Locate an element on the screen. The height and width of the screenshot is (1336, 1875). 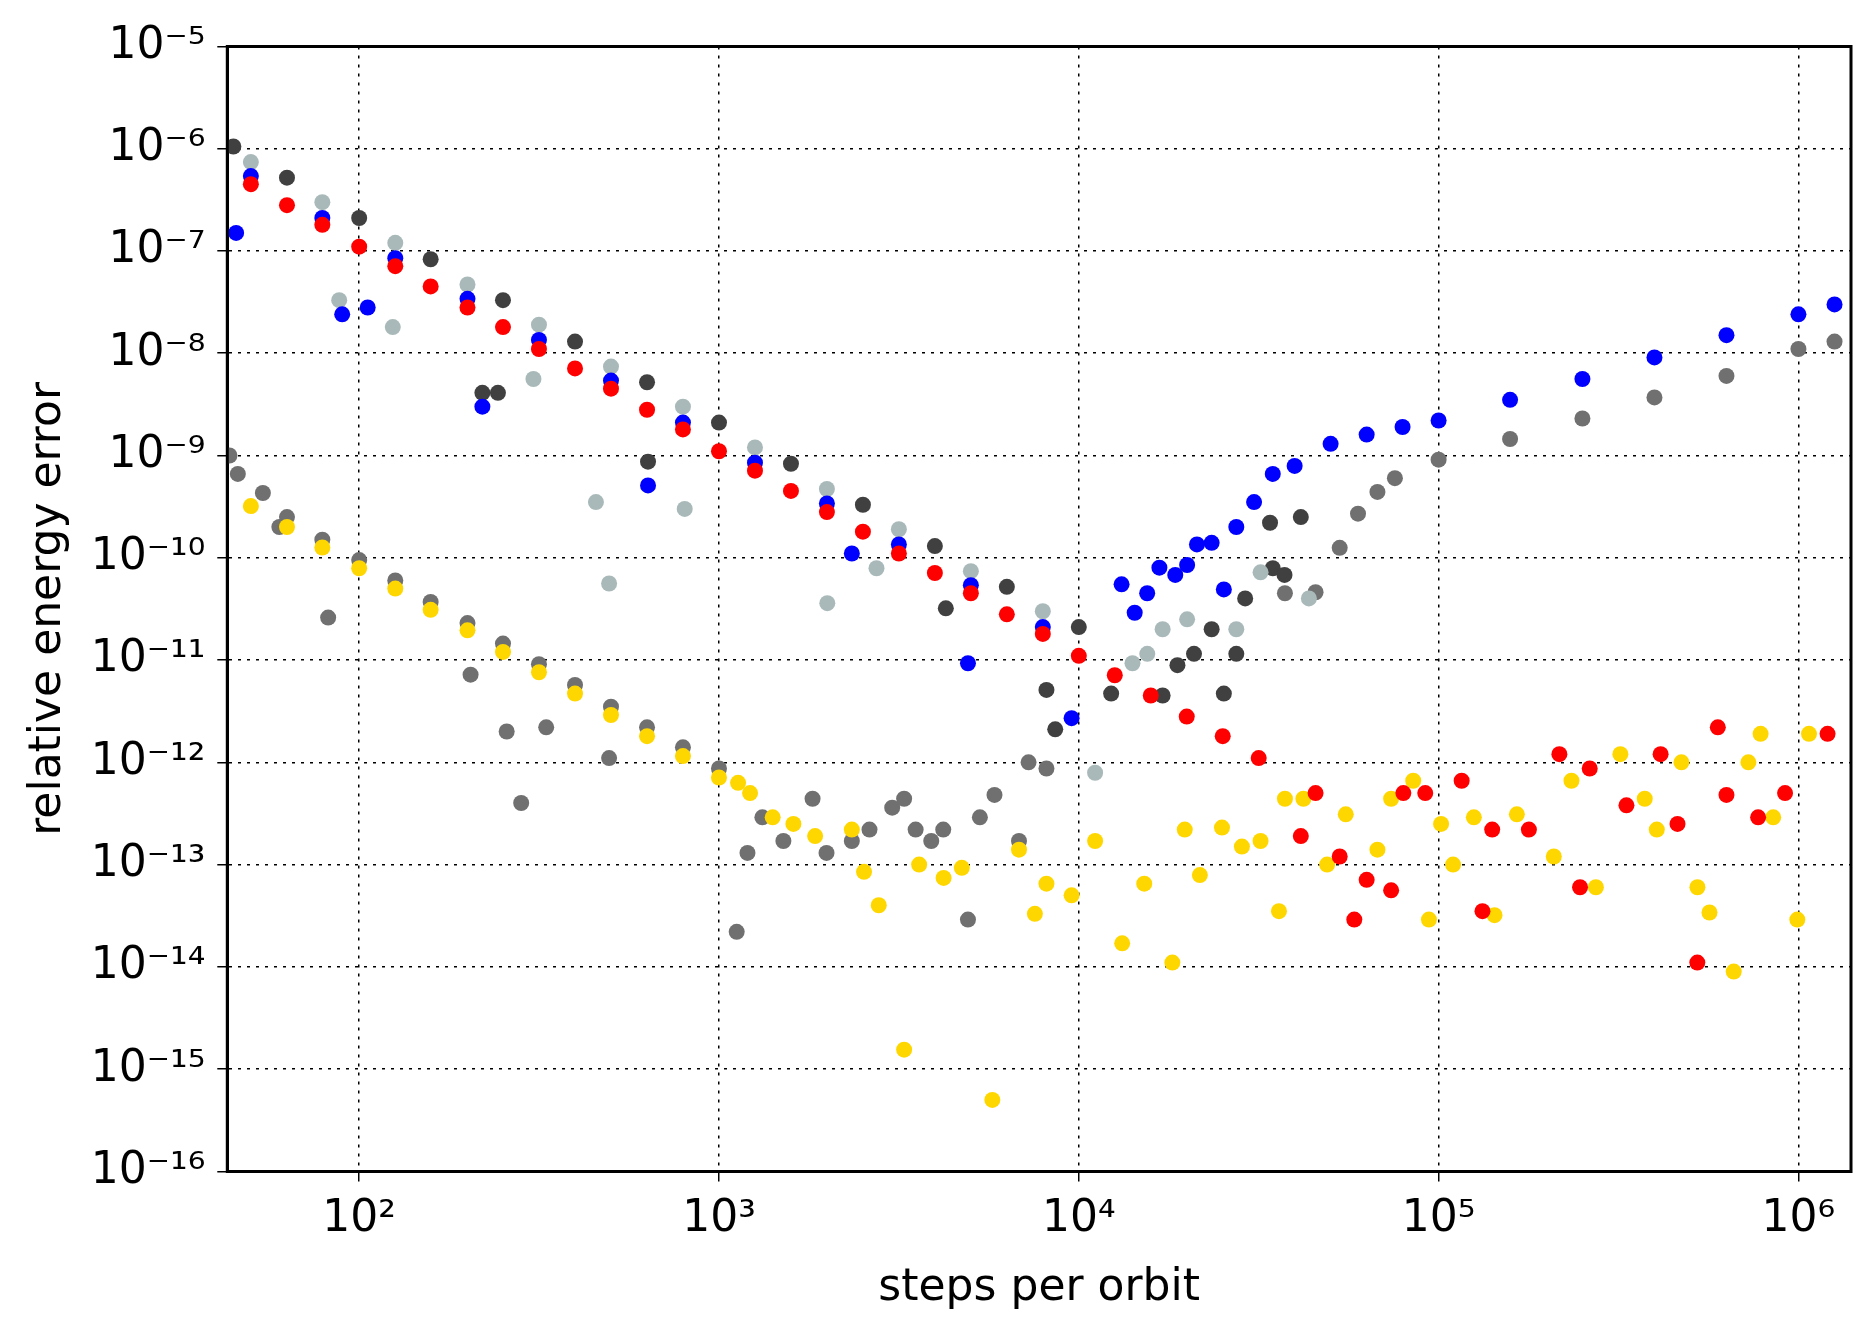
y-tick-label: 10⁻¹² is located at coordinates (148, 758).